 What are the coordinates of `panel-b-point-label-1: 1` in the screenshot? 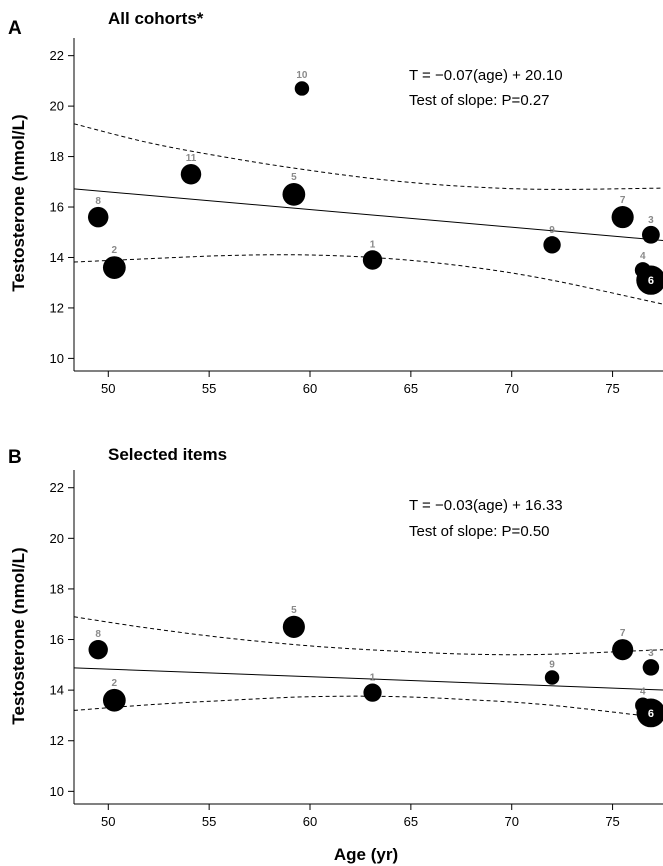 It's located at (373, 678).